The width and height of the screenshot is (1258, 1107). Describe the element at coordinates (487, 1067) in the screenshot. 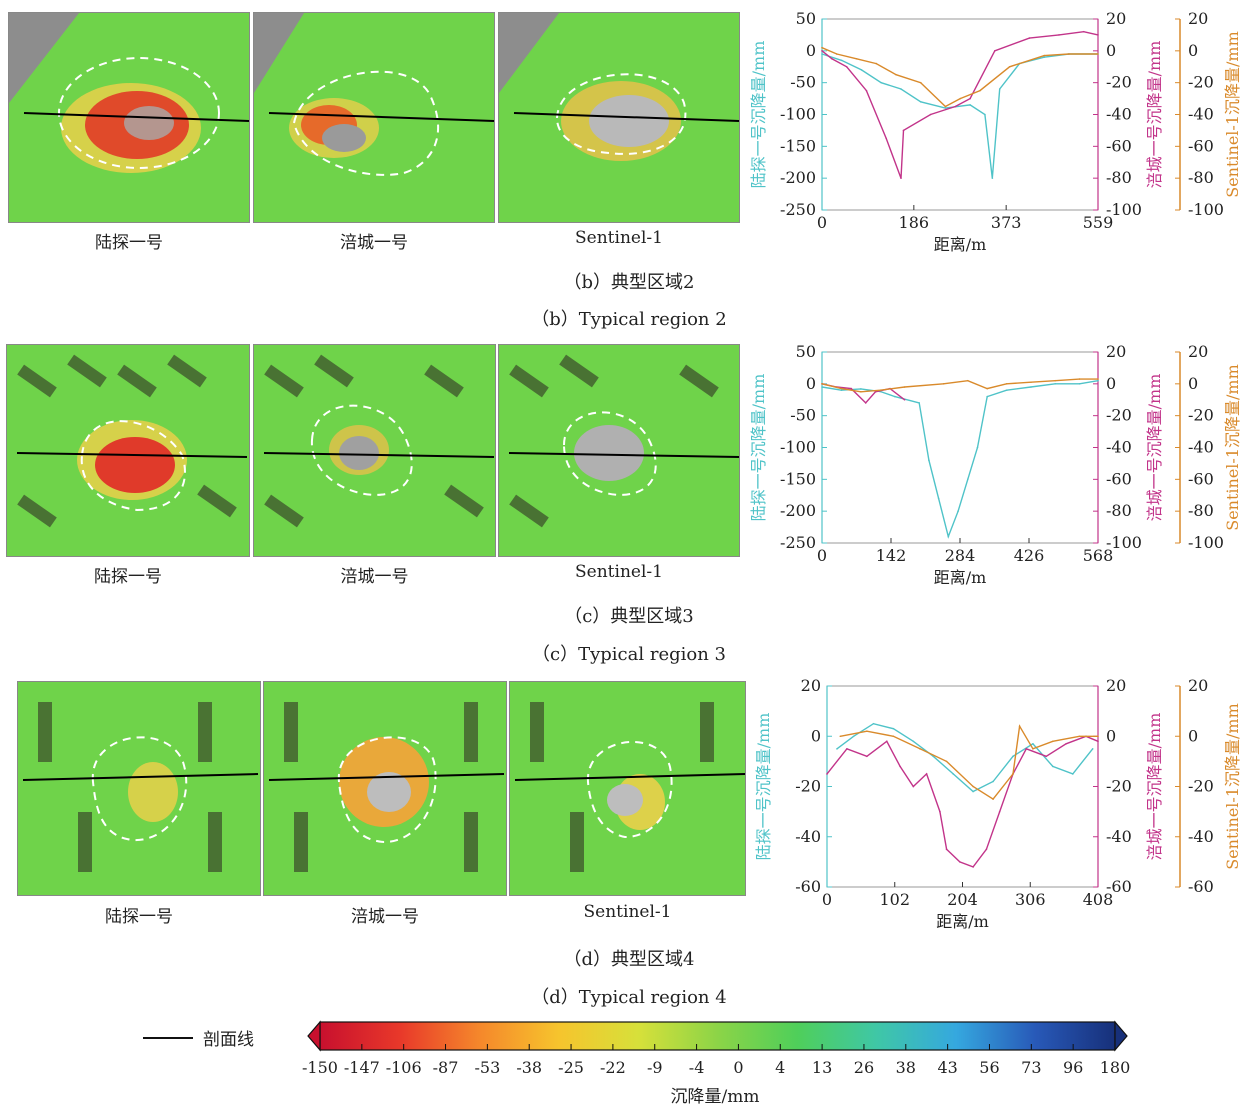

I see `colorbar-tick-label: -53` at that location.